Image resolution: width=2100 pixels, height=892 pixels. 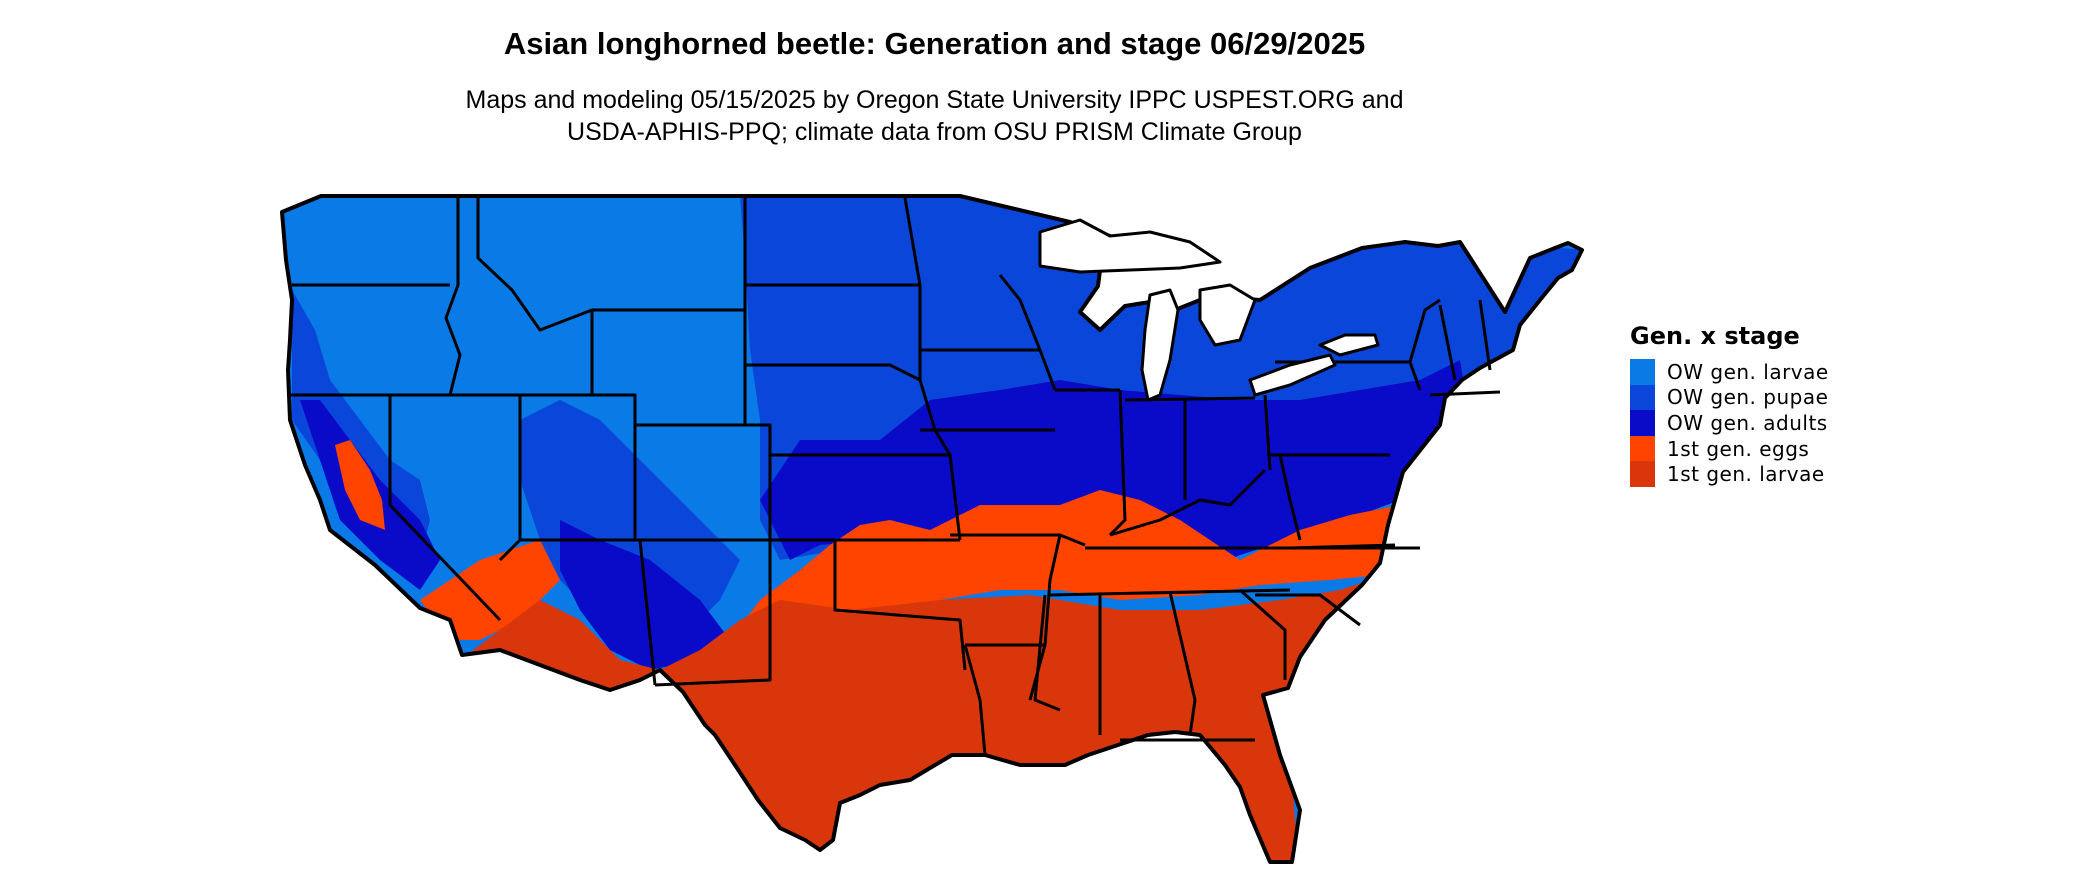 I want to click on legend-label: 1st gen. larvae, so click(x=1746, y=474).